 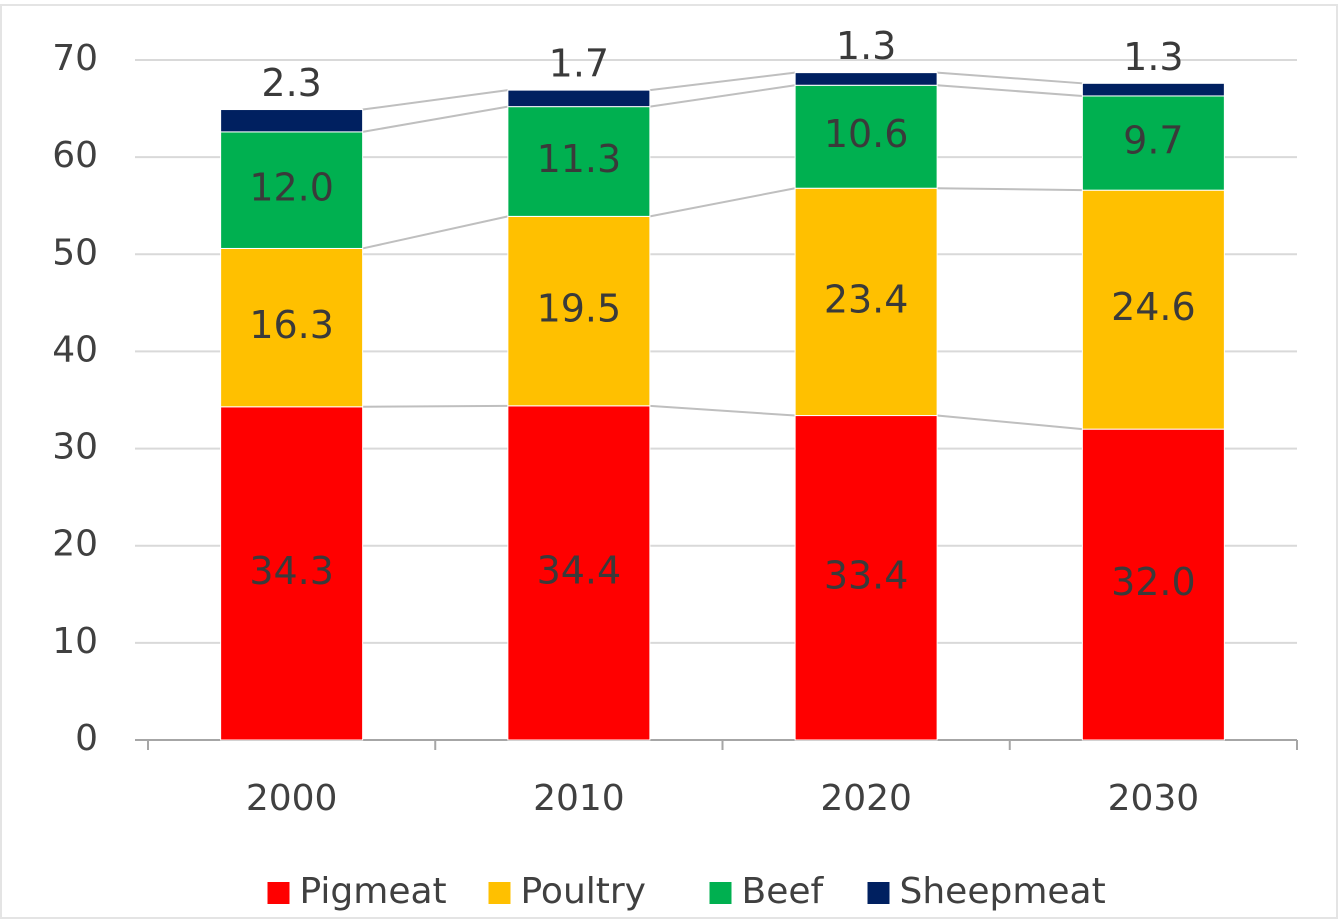 What do you see at coordinates (291, 83) in the screenshot?
I see `data-label: 2.3` at bounding box center [291, 83].